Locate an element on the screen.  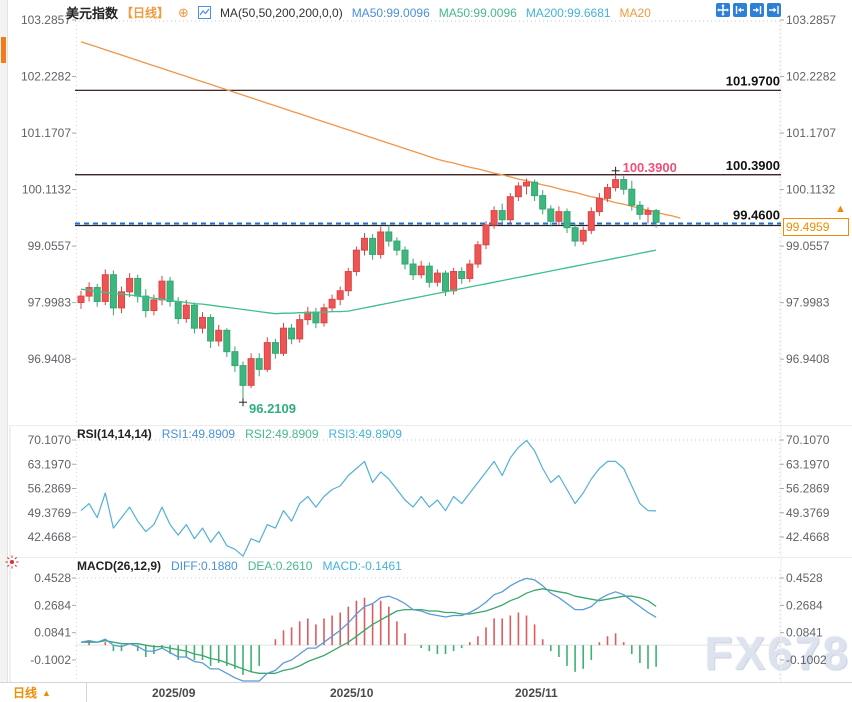
move-tool-icon is located at coordinates (723, 10).